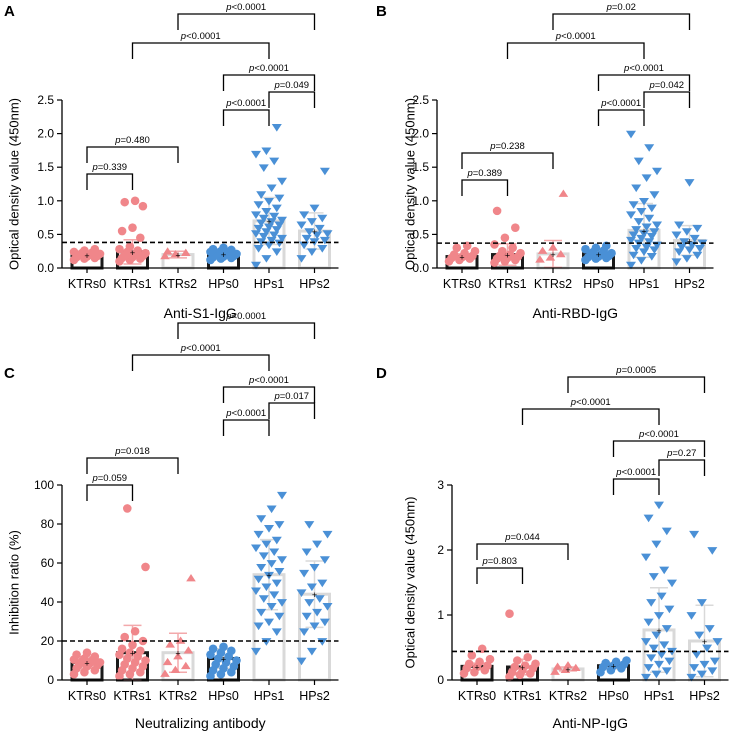  What do you see at coordinates (48, 563) in the screenshot?
I see `y-tick-label-c-3: 60` at bounding box center [48, 563].